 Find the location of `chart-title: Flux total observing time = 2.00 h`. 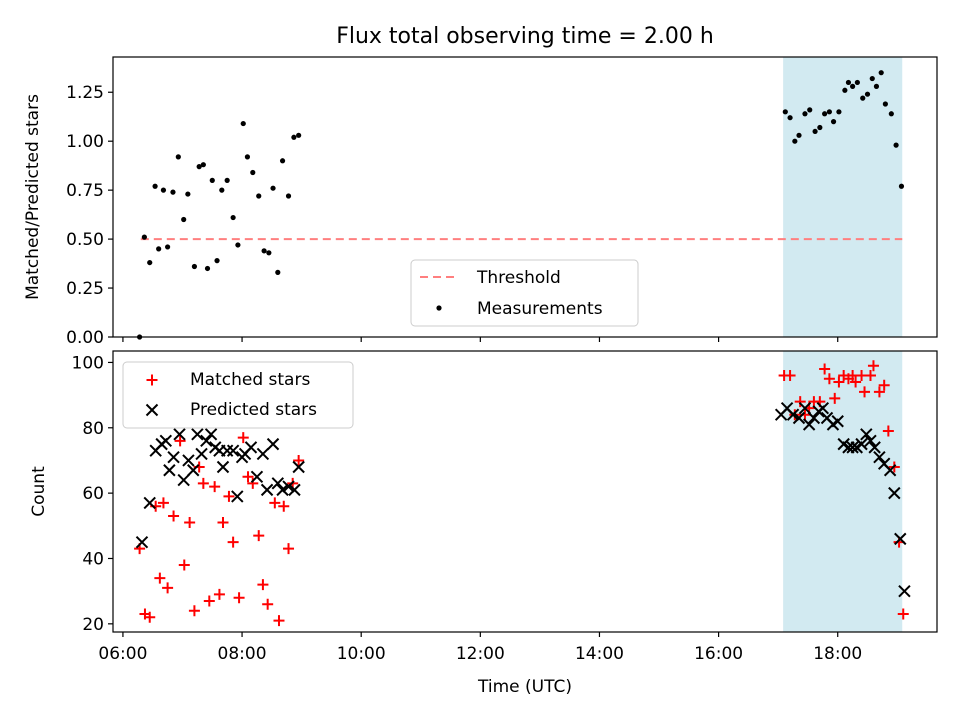

chart-title: Flux total observing time = 2.00 h is located at coordinates (525, 36).